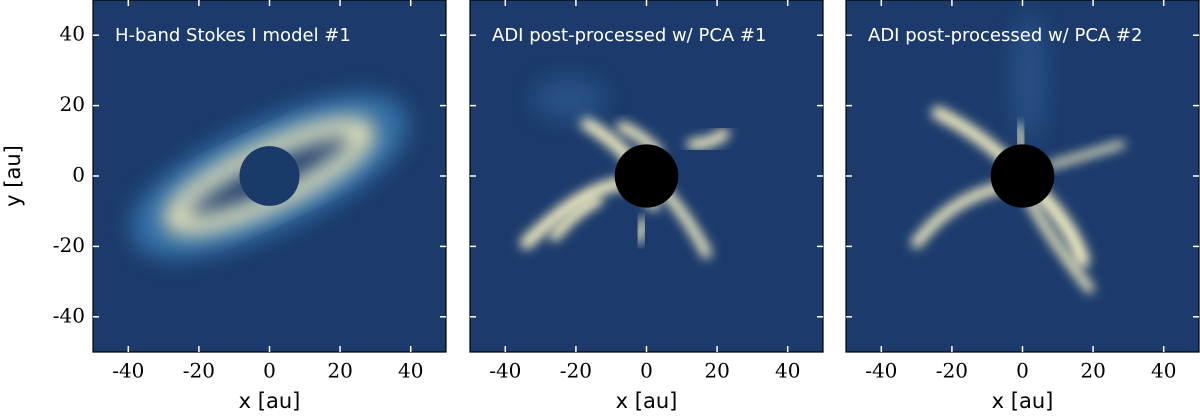 This screenshot has width=1200, height=418. Describe the element at coordinates (629, 35) in the screenshot. I see `panel-title: ADI post-processed w/ PCA #1` at that location.